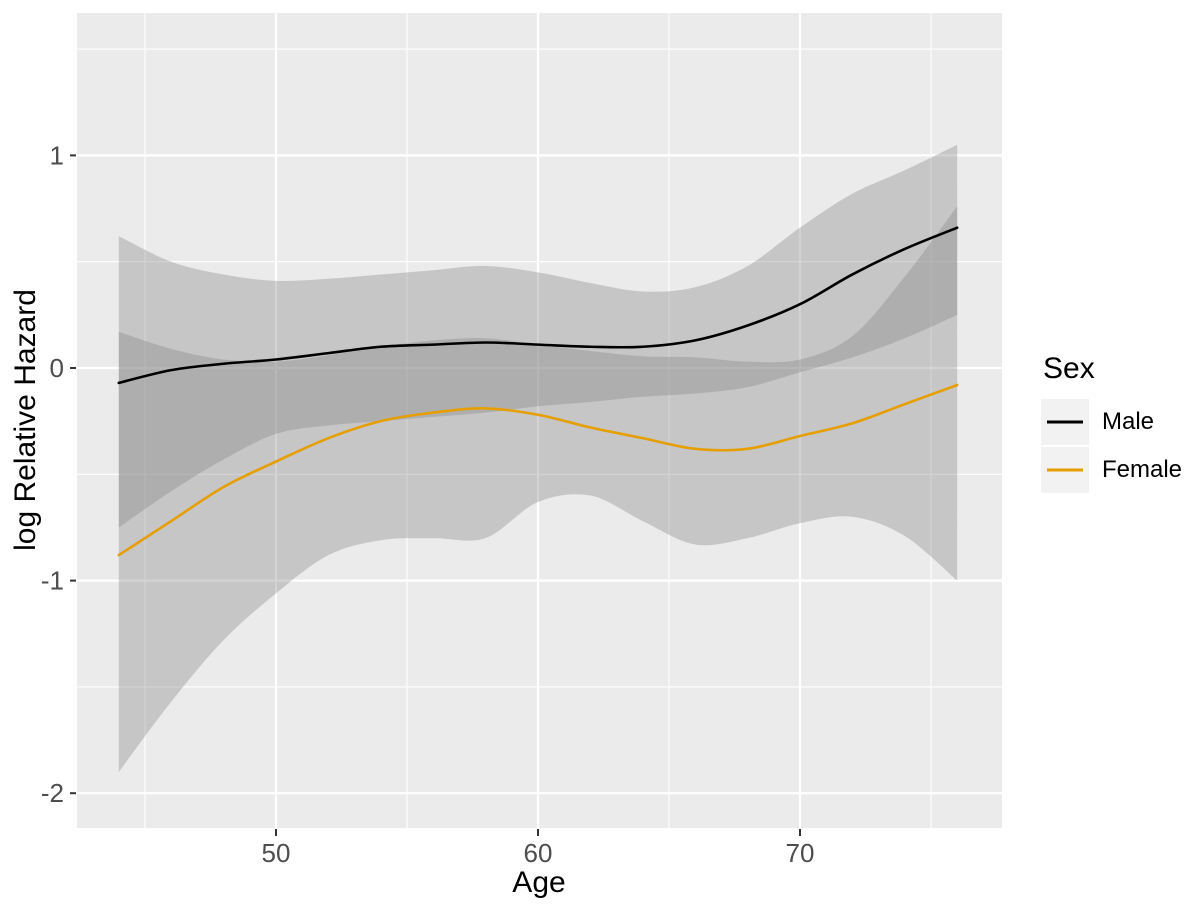 The width and height of the screenshot is (1190, 918). What do you see at coordinates (52, 581) in the screenshot?
I see `y-tick-label: -1` at bounding box center [52, 581].